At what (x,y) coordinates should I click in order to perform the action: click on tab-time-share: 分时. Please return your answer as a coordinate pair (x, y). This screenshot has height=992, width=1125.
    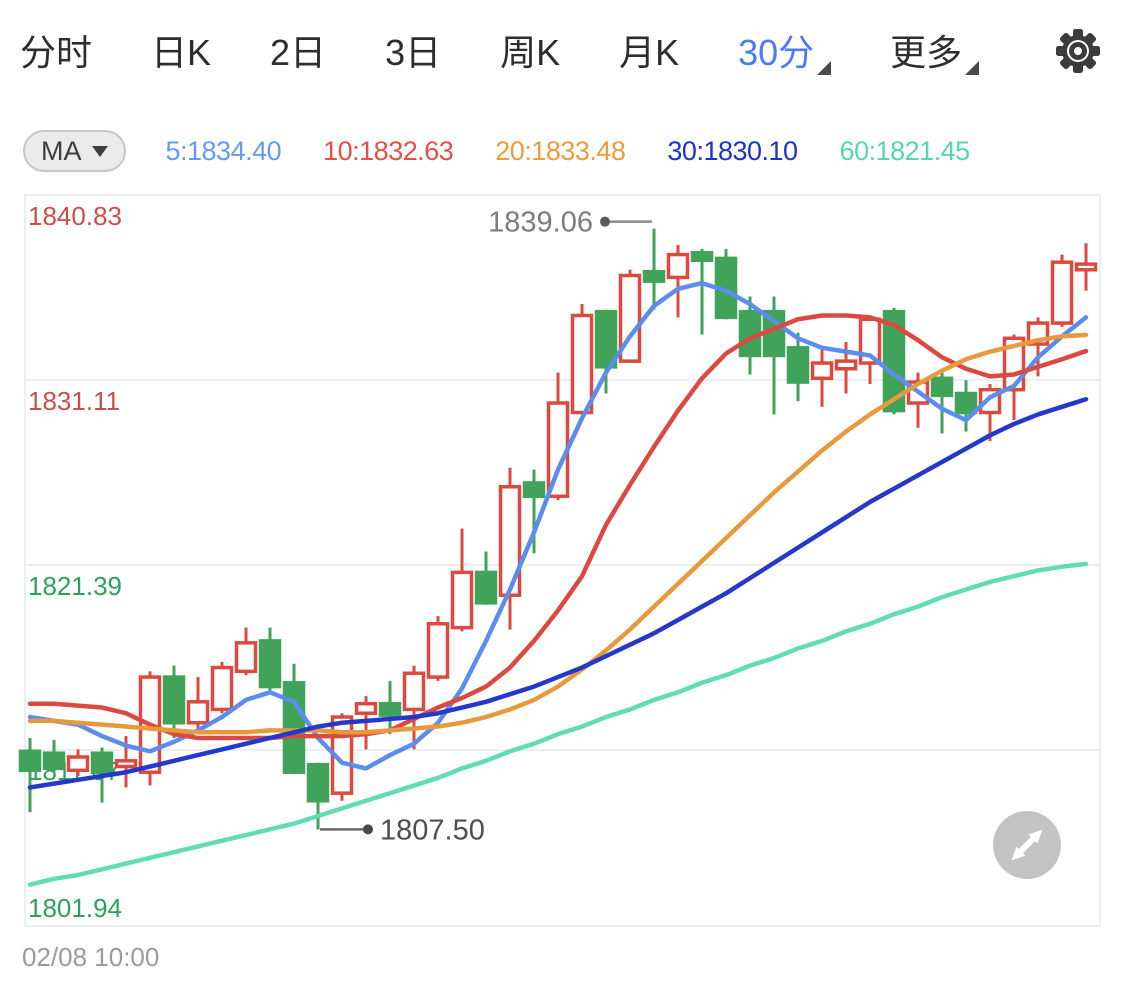
    Looking at the image, I should click on (56, 50).